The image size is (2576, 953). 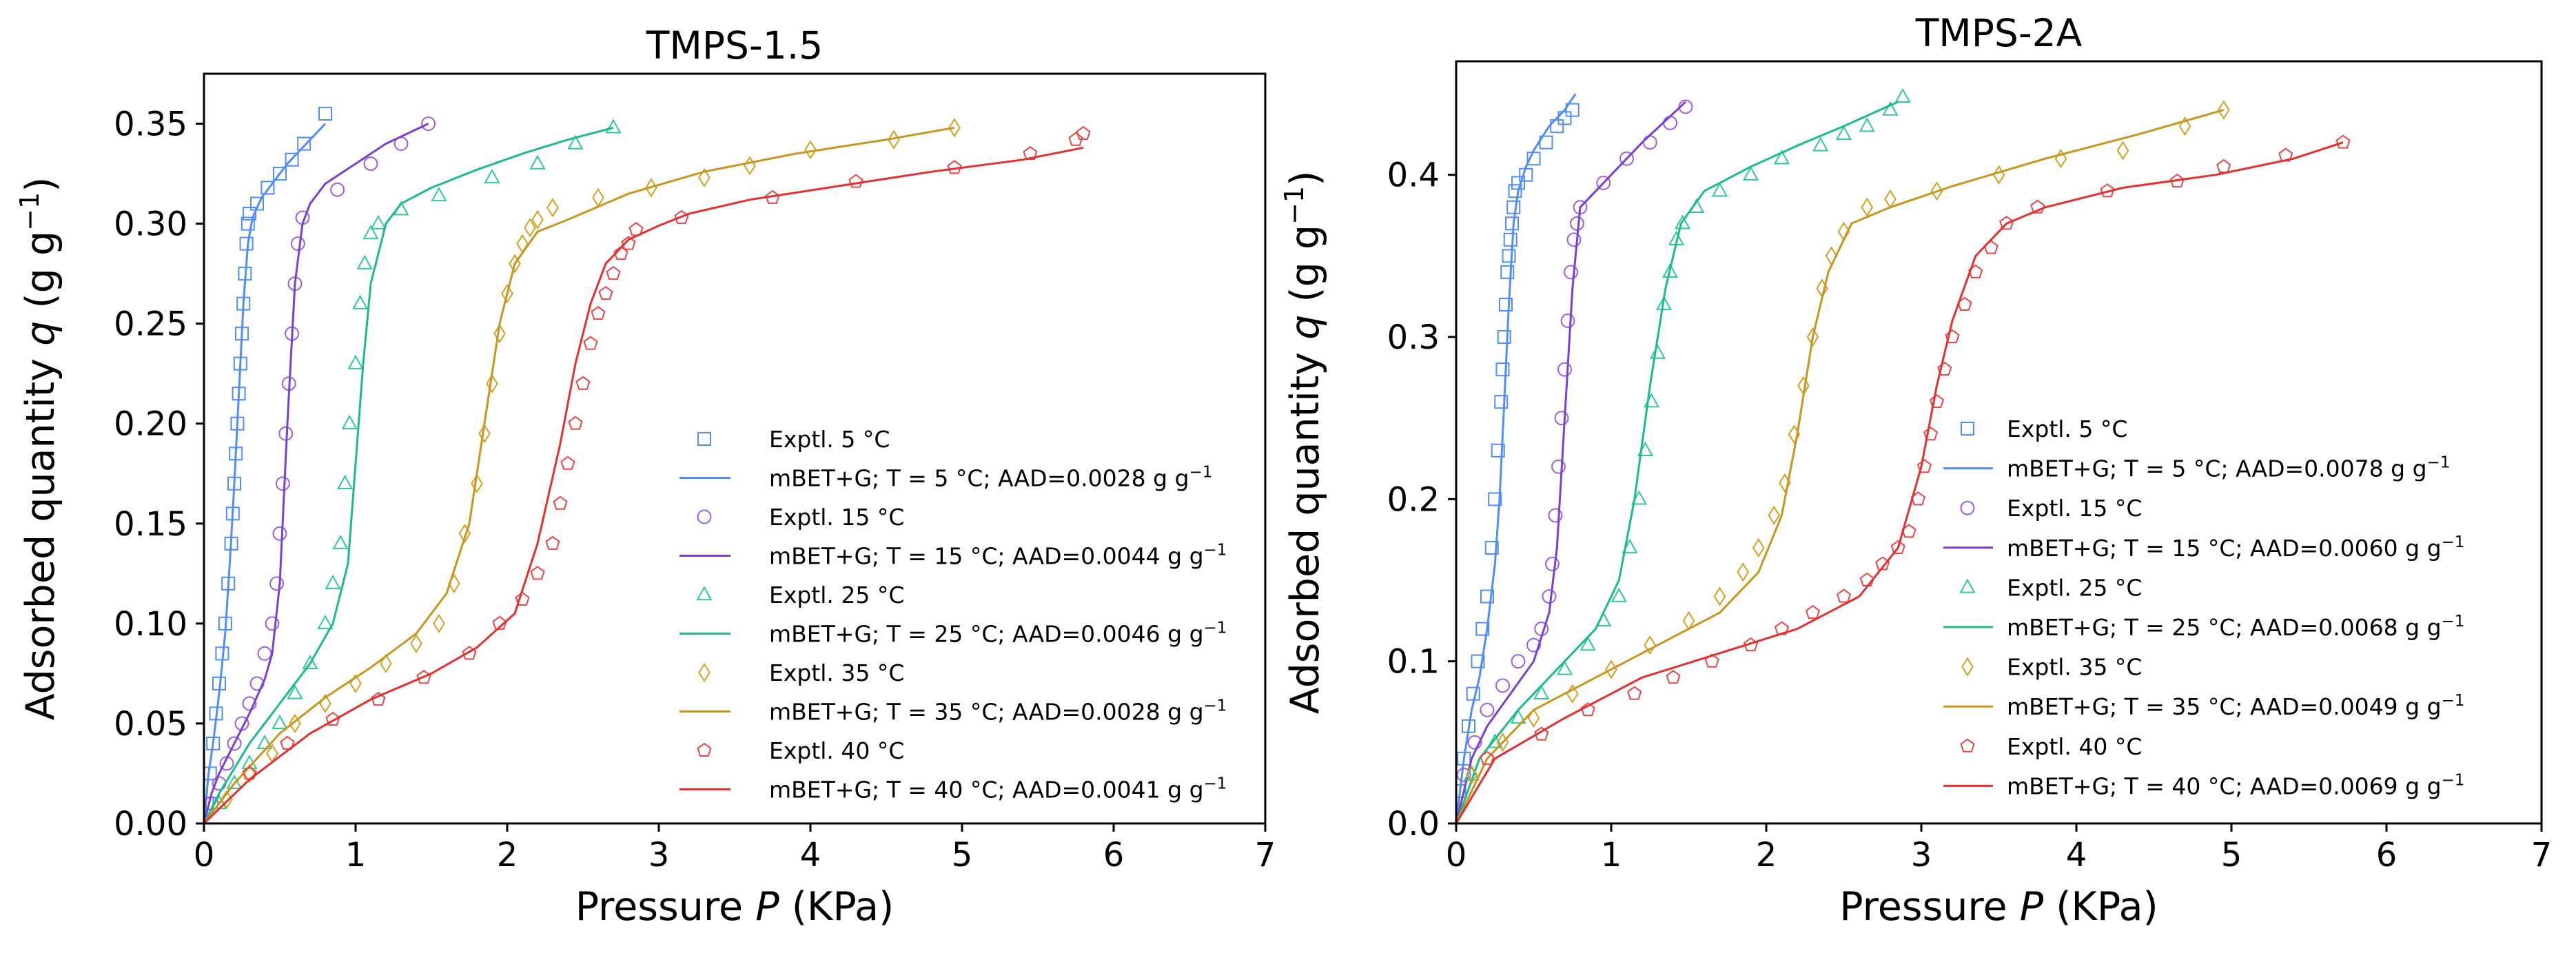 What do you see at coordinates (1413, 337) in the screenshot?
I see `y-tick-label: 0.3` at bounding box center [1413, 337].